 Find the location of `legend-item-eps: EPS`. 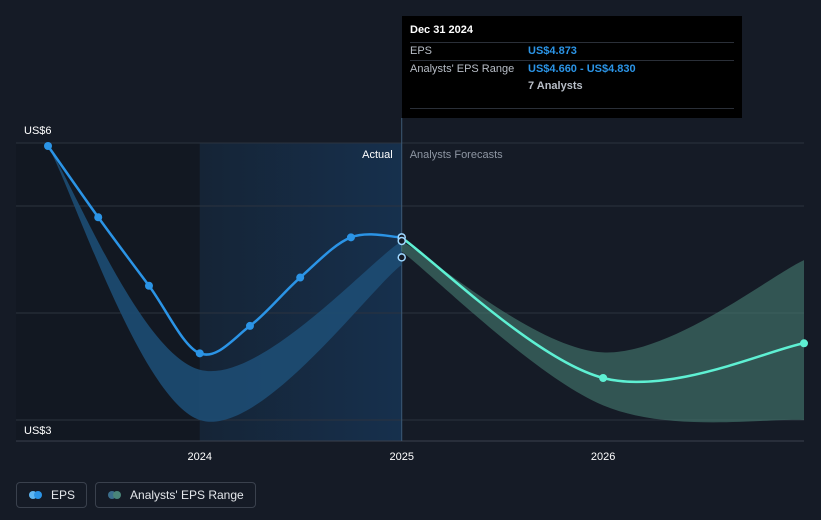

legend-item-eps: EPS is located at coordinates (52, 495).